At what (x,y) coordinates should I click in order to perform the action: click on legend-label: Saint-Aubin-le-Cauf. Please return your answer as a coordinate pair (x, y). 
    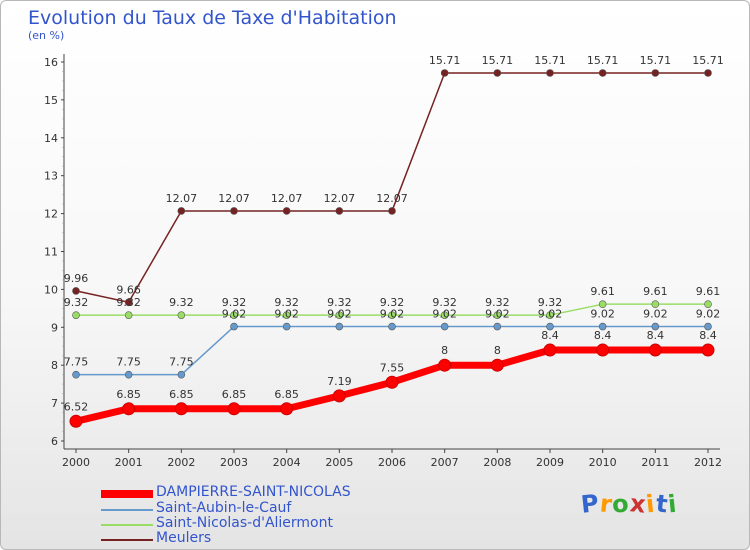
    Looking at the image, I should click on (224, 508).